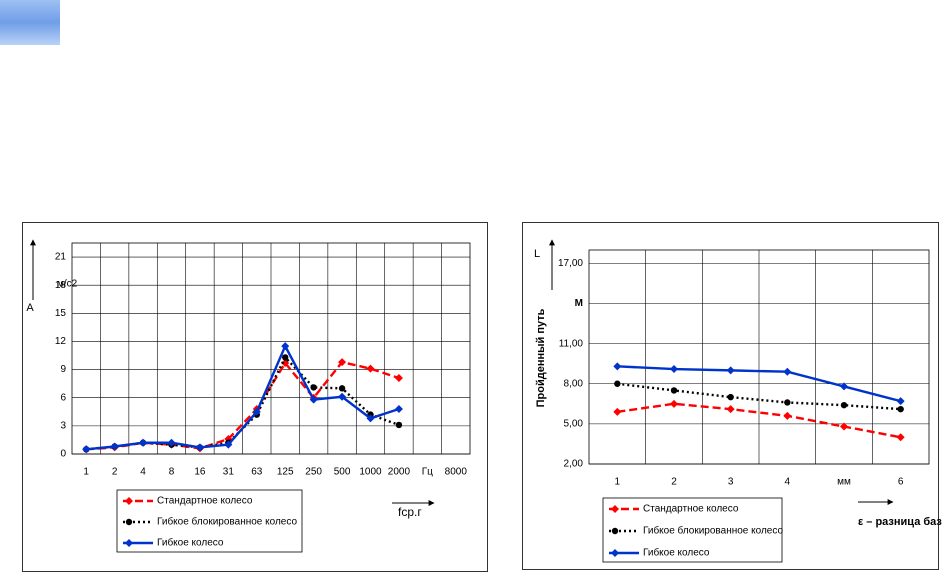 This screenshot has height=578, width=945. What do you see at coordinates (570, 263) in the screenshot?
I see `y-tick-label: 17,00` at bounding box center [570, 263].